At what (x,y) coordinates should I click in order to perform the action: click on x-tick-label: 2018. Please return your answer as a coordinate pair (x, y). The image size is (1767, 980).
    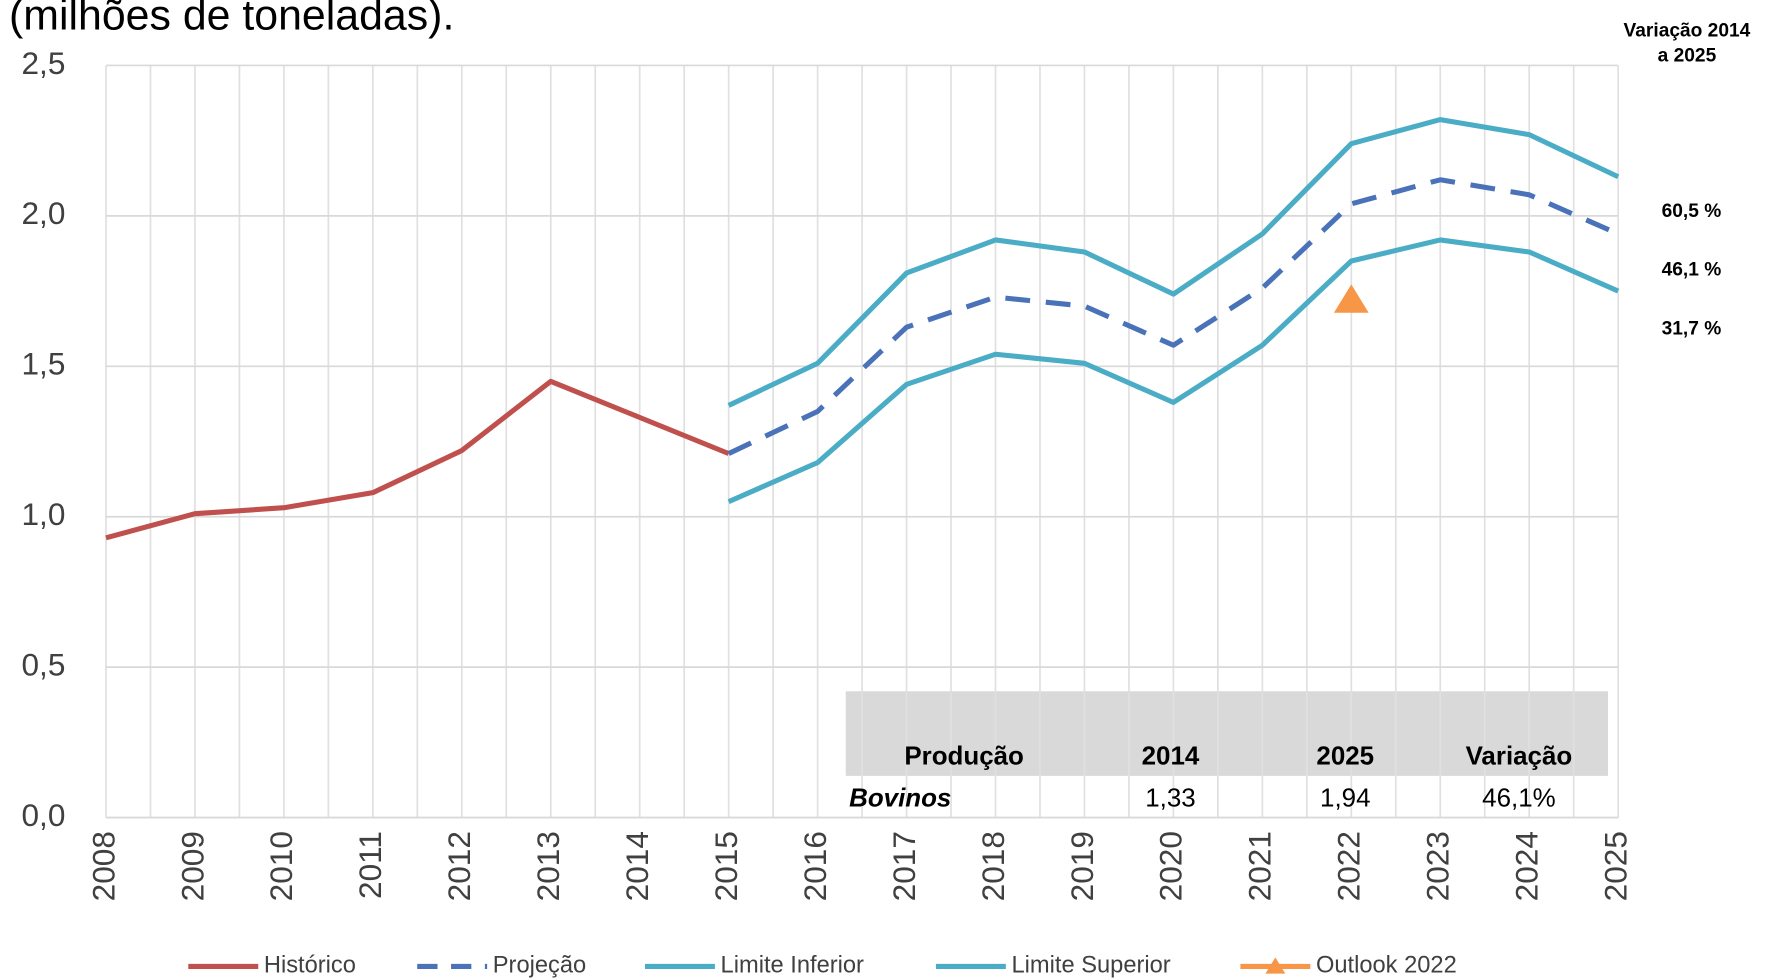
    Looking at the image, I should click on (993, 866).